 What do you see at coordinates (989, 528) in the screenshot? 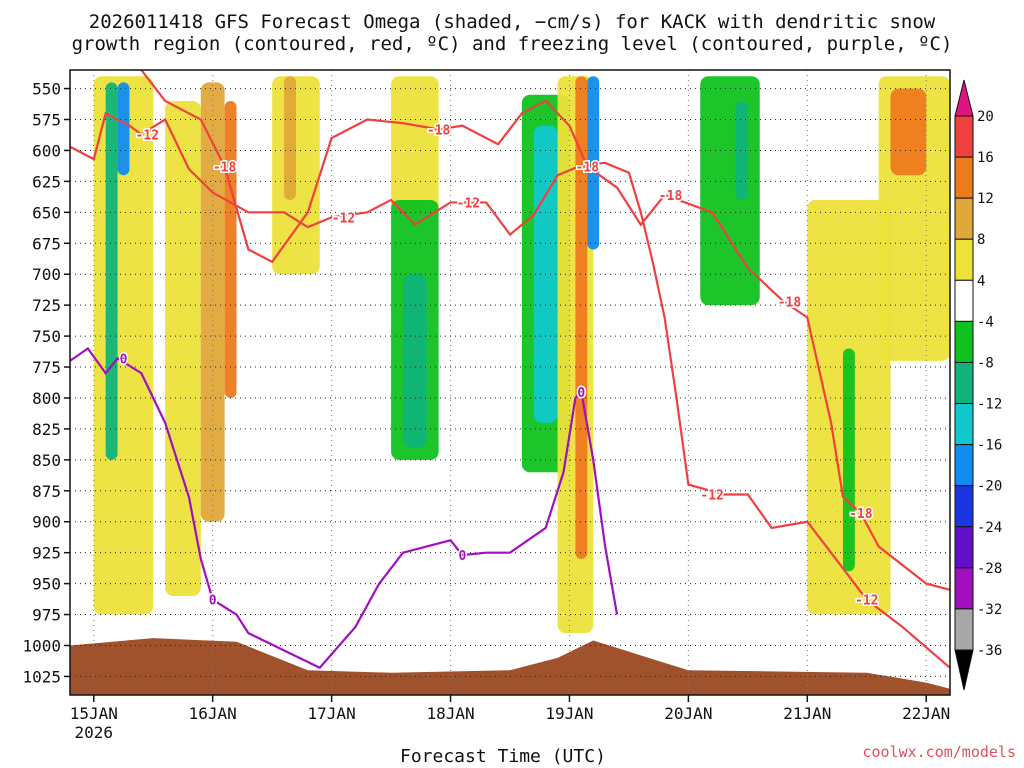
I see `colorbar-label-10: -24` at bounding box center [989, 528].